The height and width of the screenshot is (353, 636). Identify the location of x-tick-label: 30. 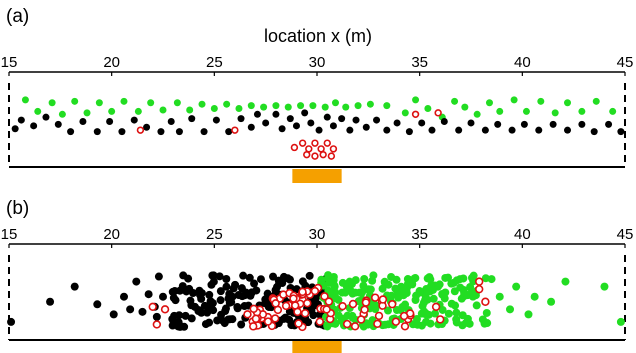
(317, 62).